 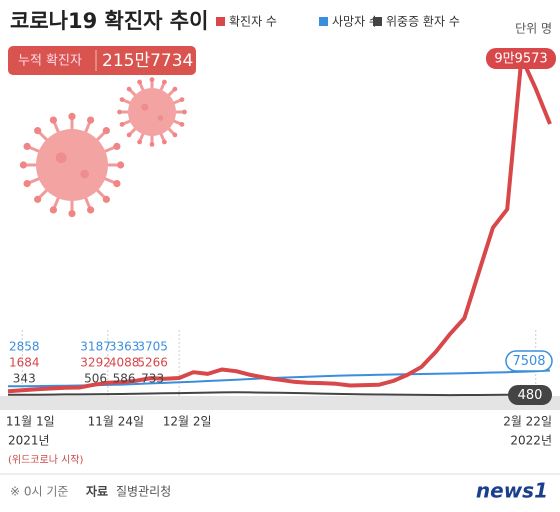 I want to click on event-label: (위드코로나 시작), so click(x=45, y=459).